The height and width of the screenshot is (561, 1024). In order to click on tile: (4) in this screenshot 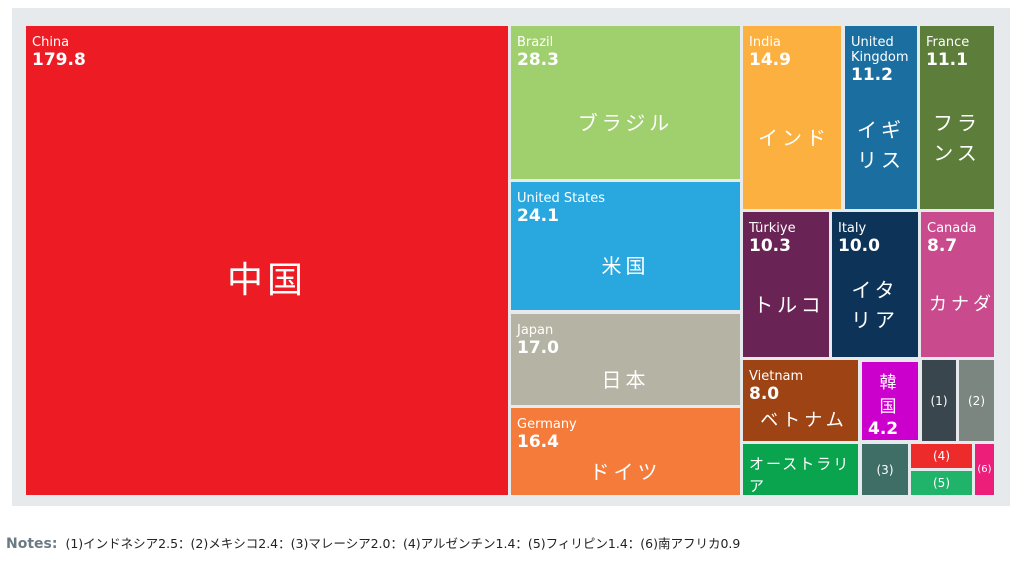, I will do `click(941, 456)`.